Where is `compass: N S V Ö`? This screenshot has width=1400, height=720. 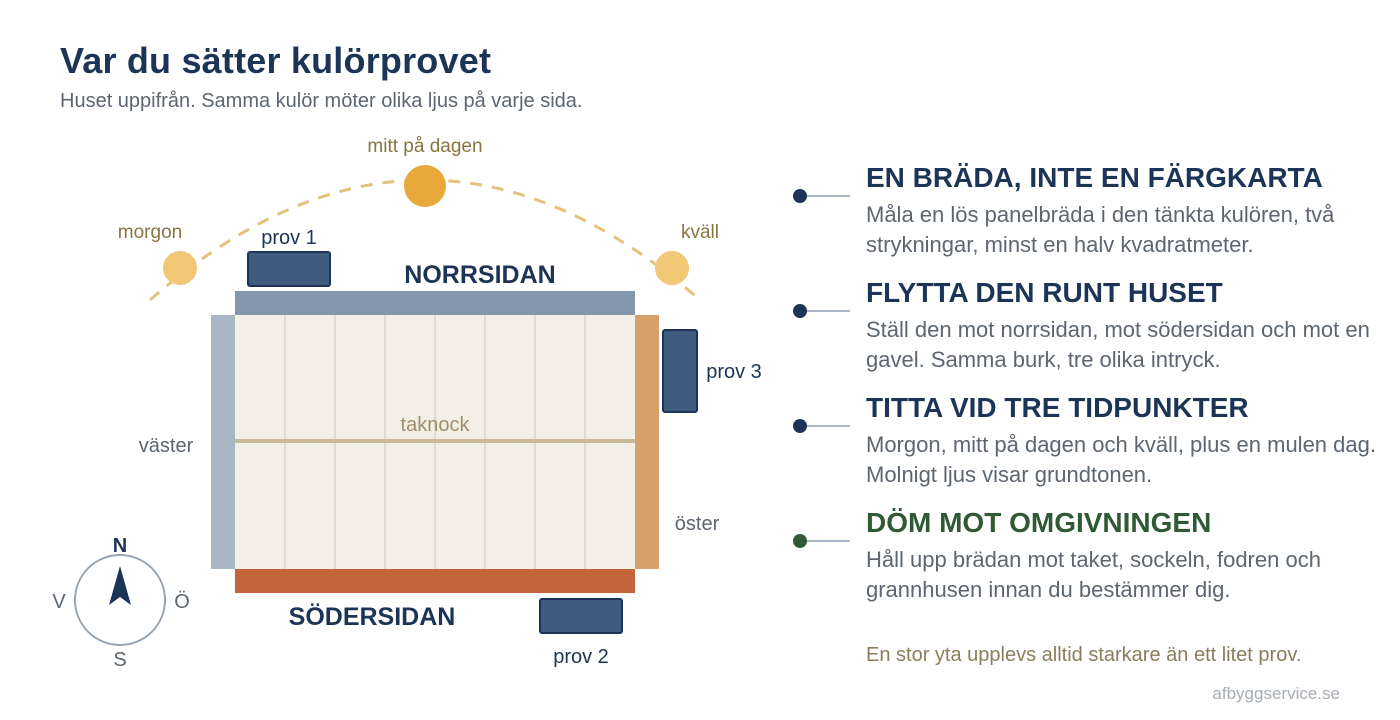
compass: N S V Ö is located at coordinates (120, 603).